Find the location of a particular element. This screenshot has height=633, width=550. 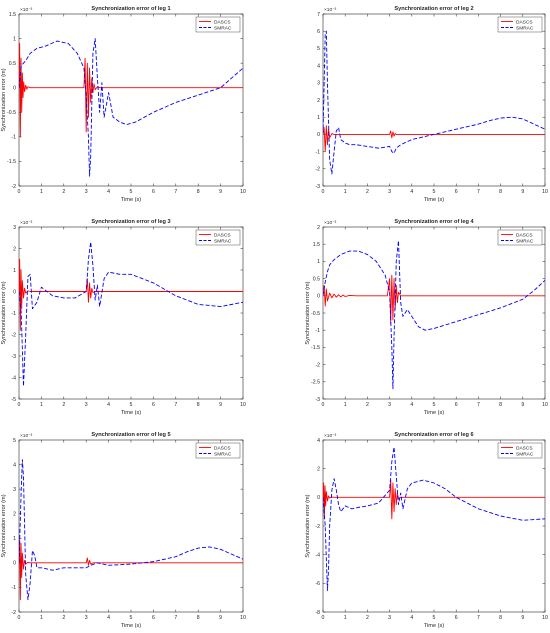

y-tick-label: 7 is located at coordinates (318, 15).